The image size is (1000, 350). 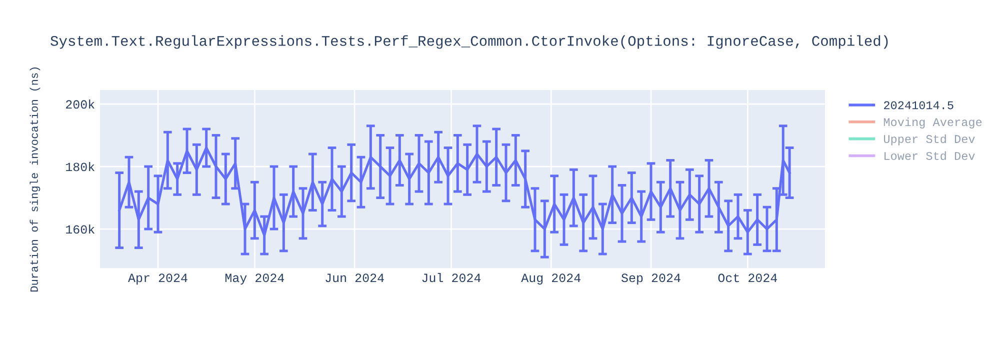 I want to click on y-tick-label: 200k, so click(x=80, y=104).